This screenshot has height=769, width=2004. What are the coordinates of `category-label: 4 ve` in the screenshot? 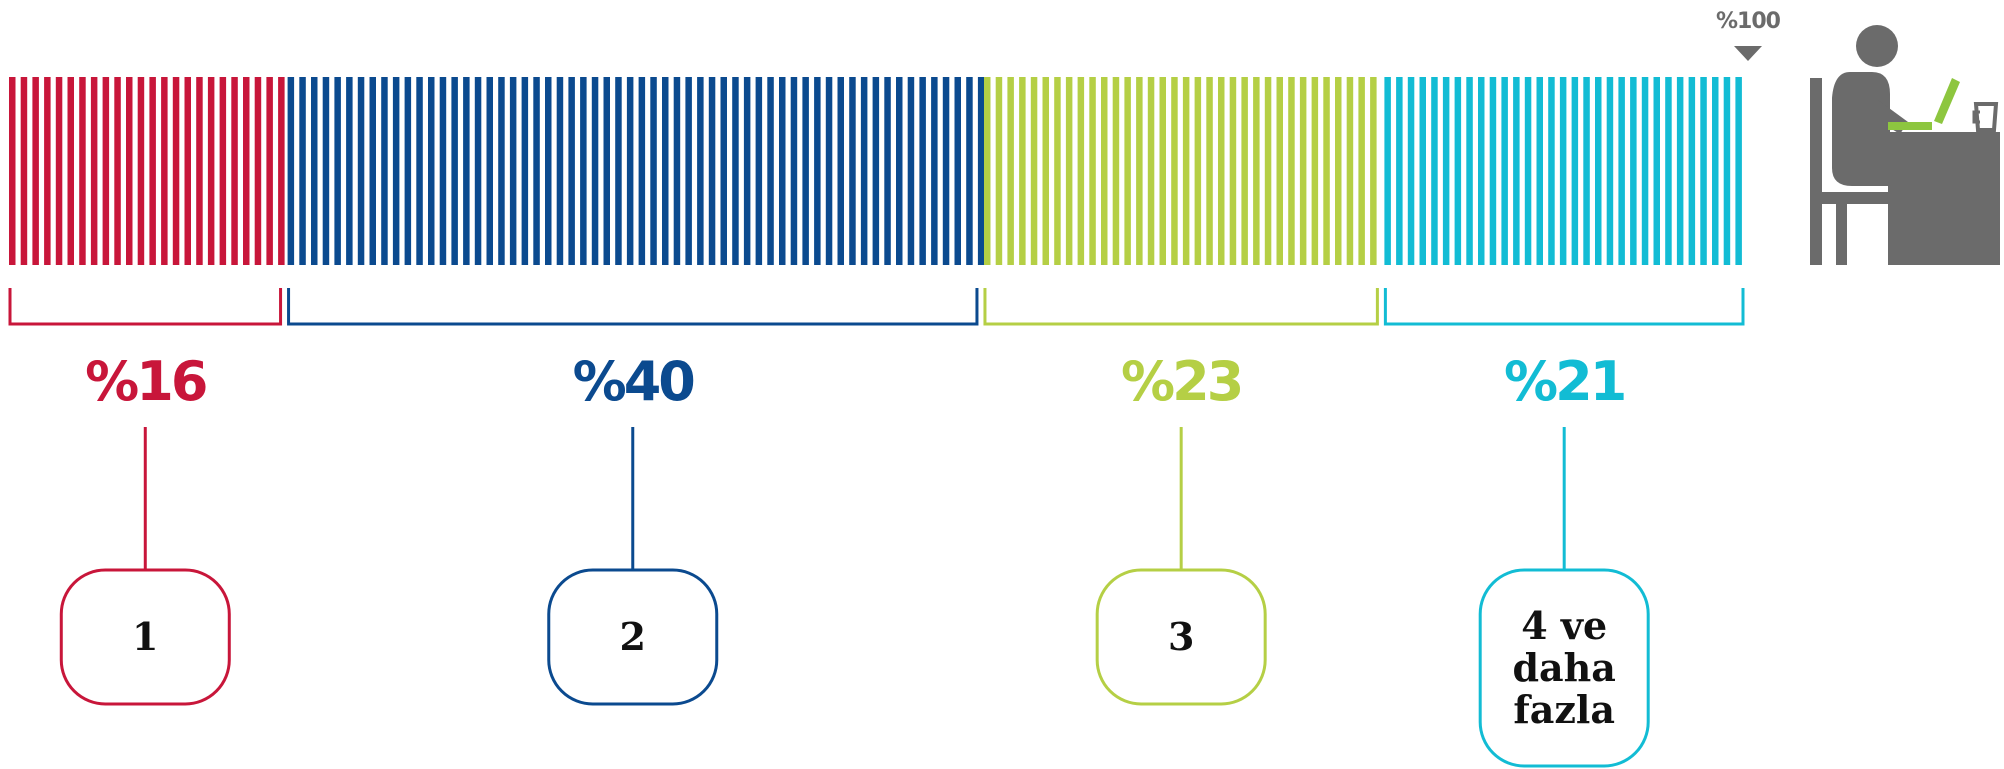 It's located at (1564, 625).